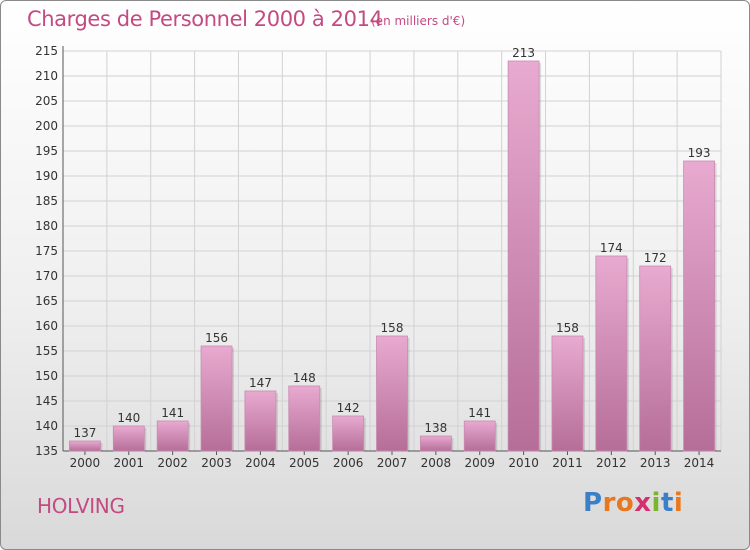  What do you see at coordinates (304, 463) in the screenshot?
I see `x-tick-label: 2005` at bounding box center [304, 463].